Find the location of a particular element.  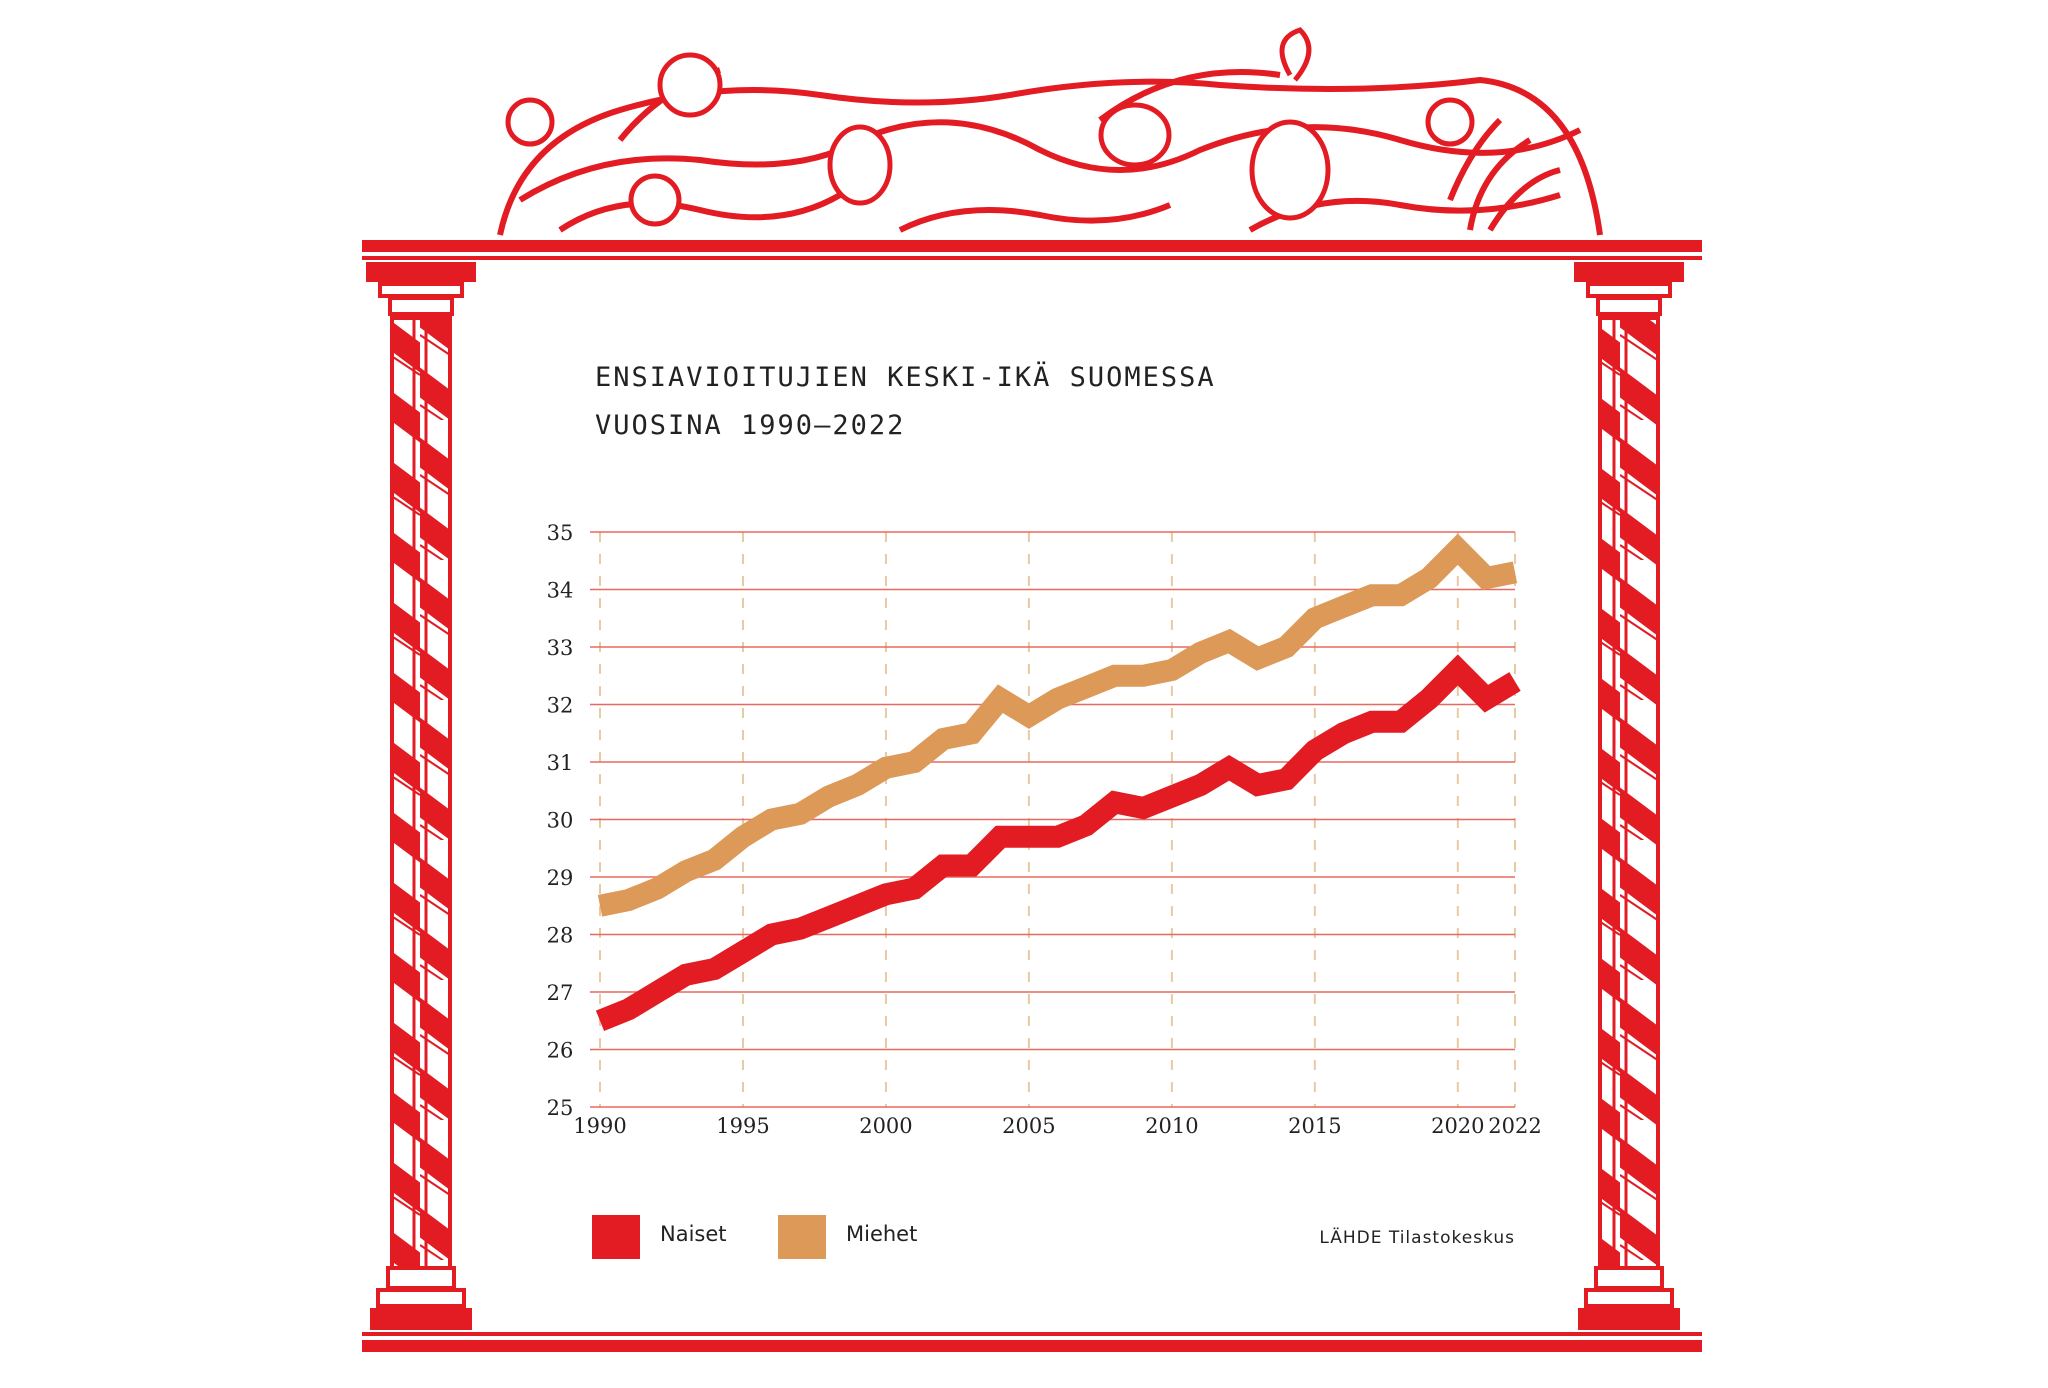

left-column is located at coordinates (421, 796).